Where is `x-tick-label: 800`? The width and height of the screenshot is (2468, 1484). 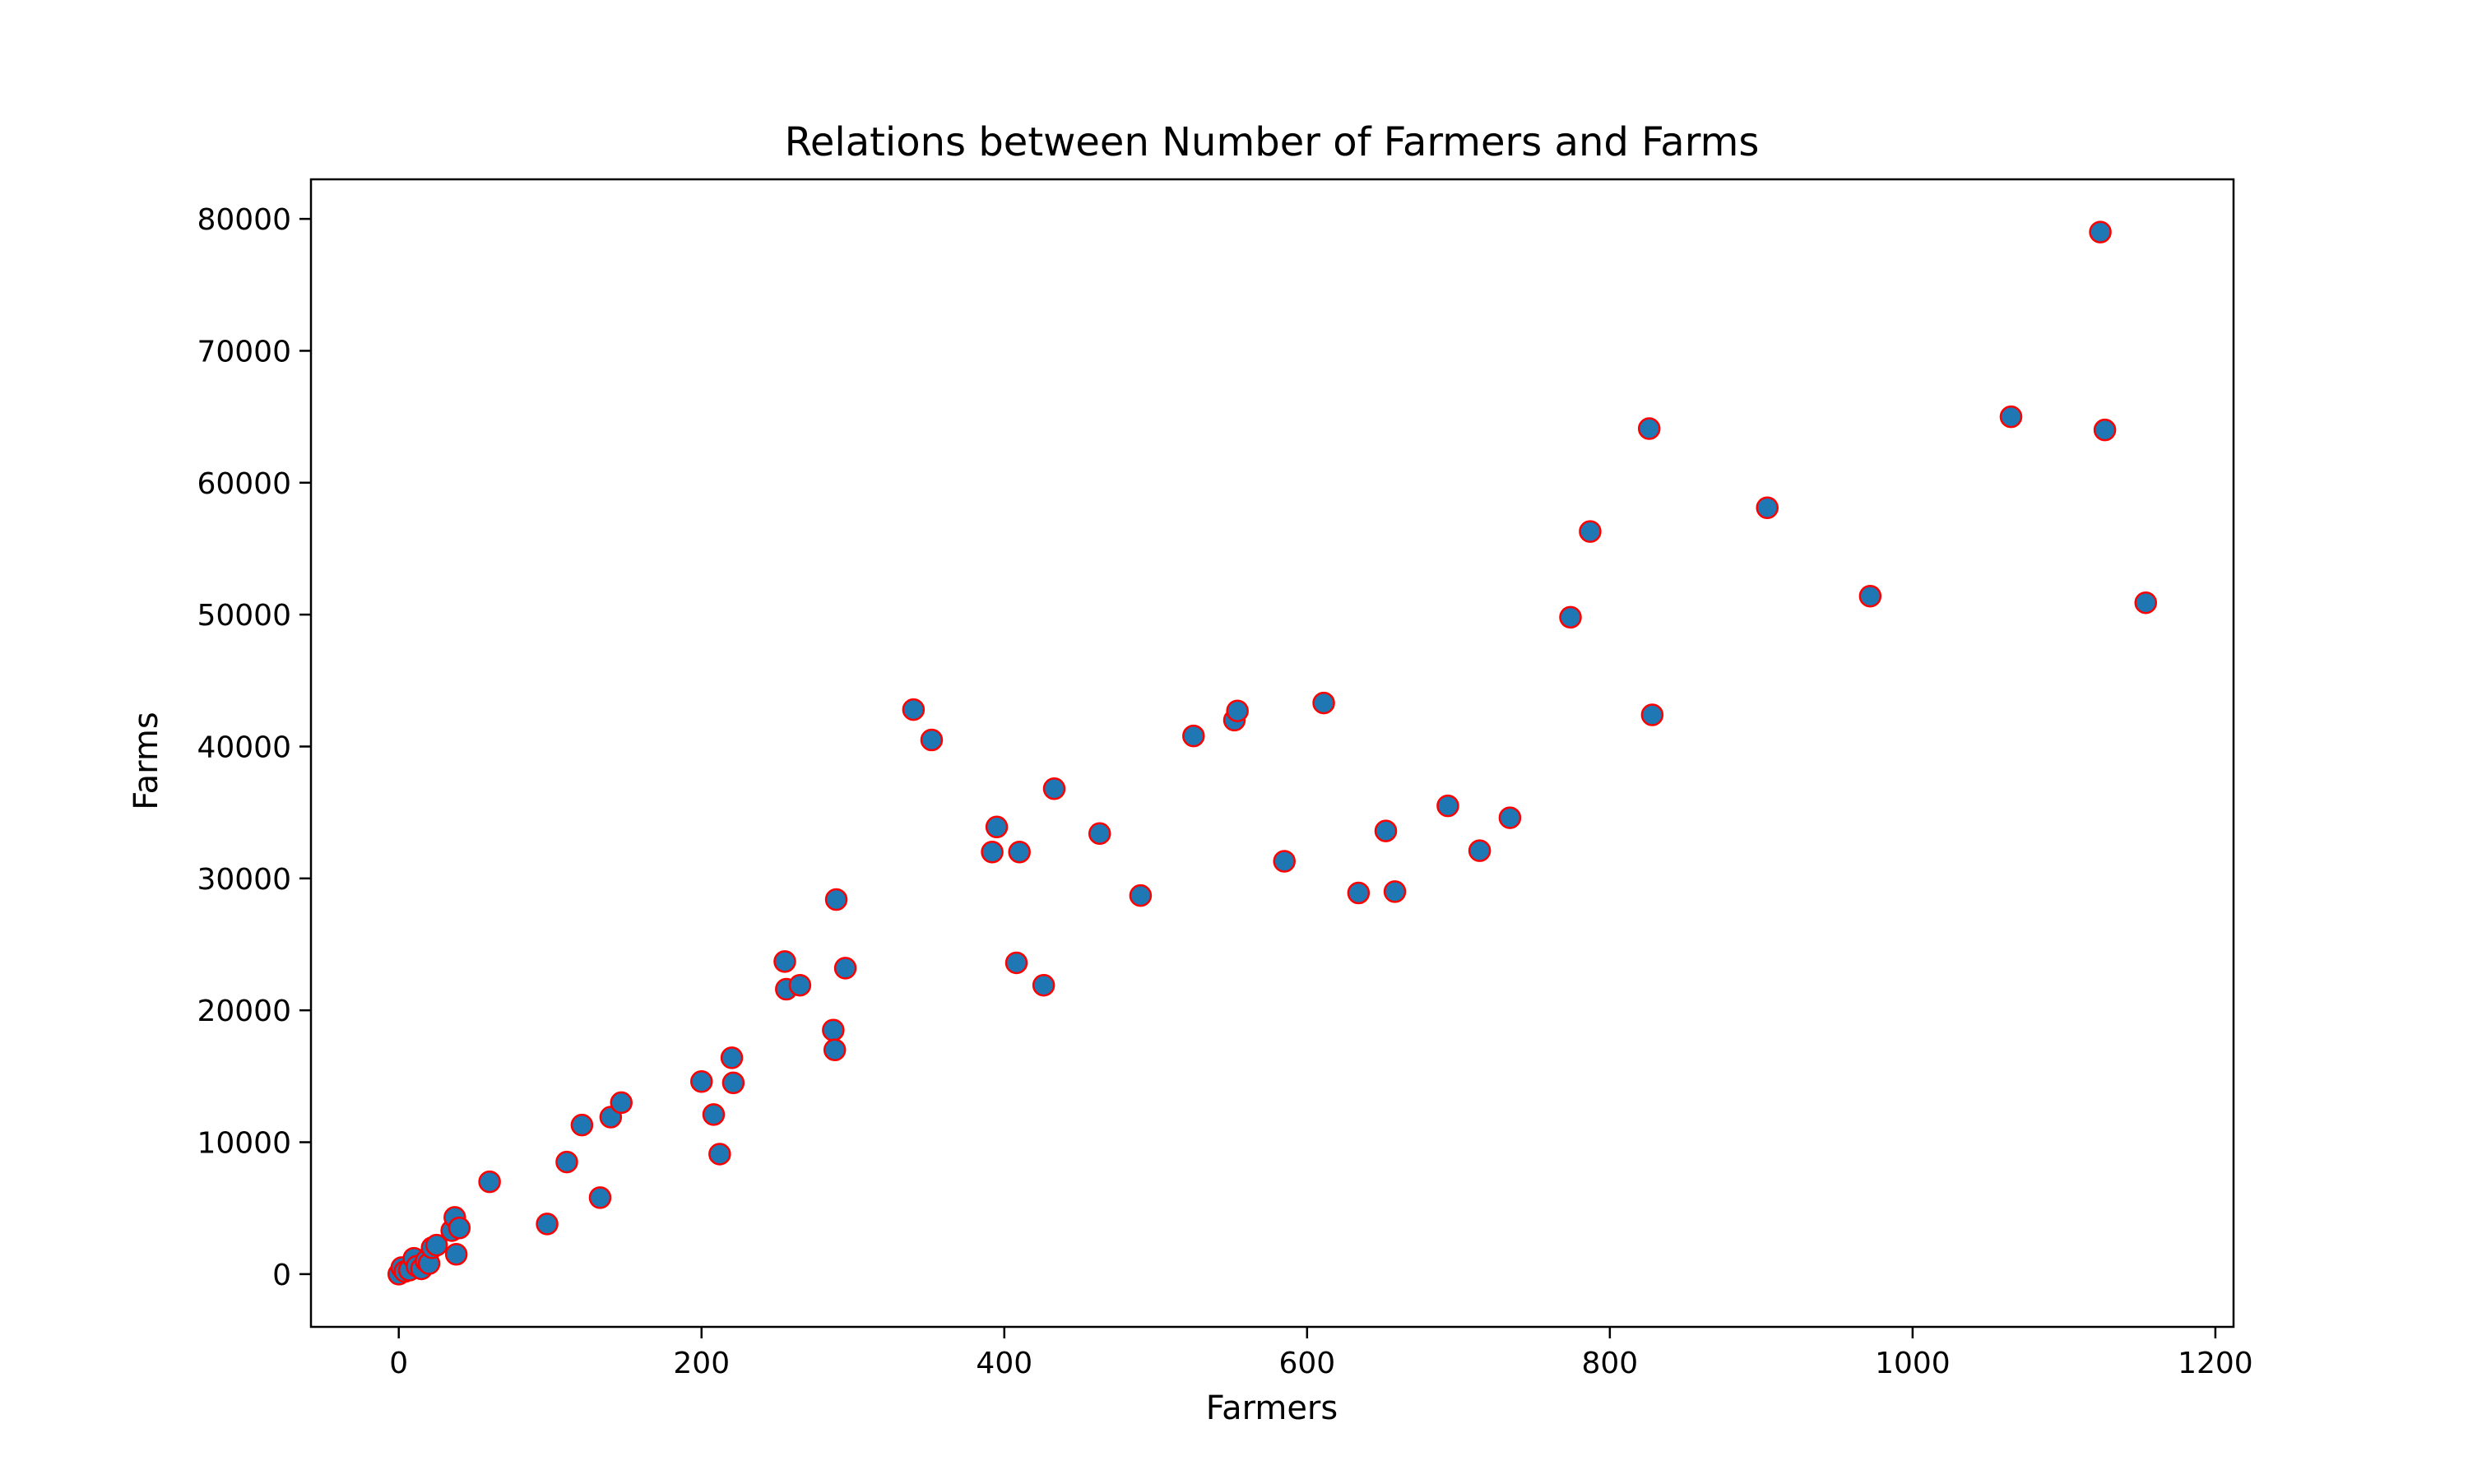 x-tick-label: 800 is located at coordinates (1609, 1363).